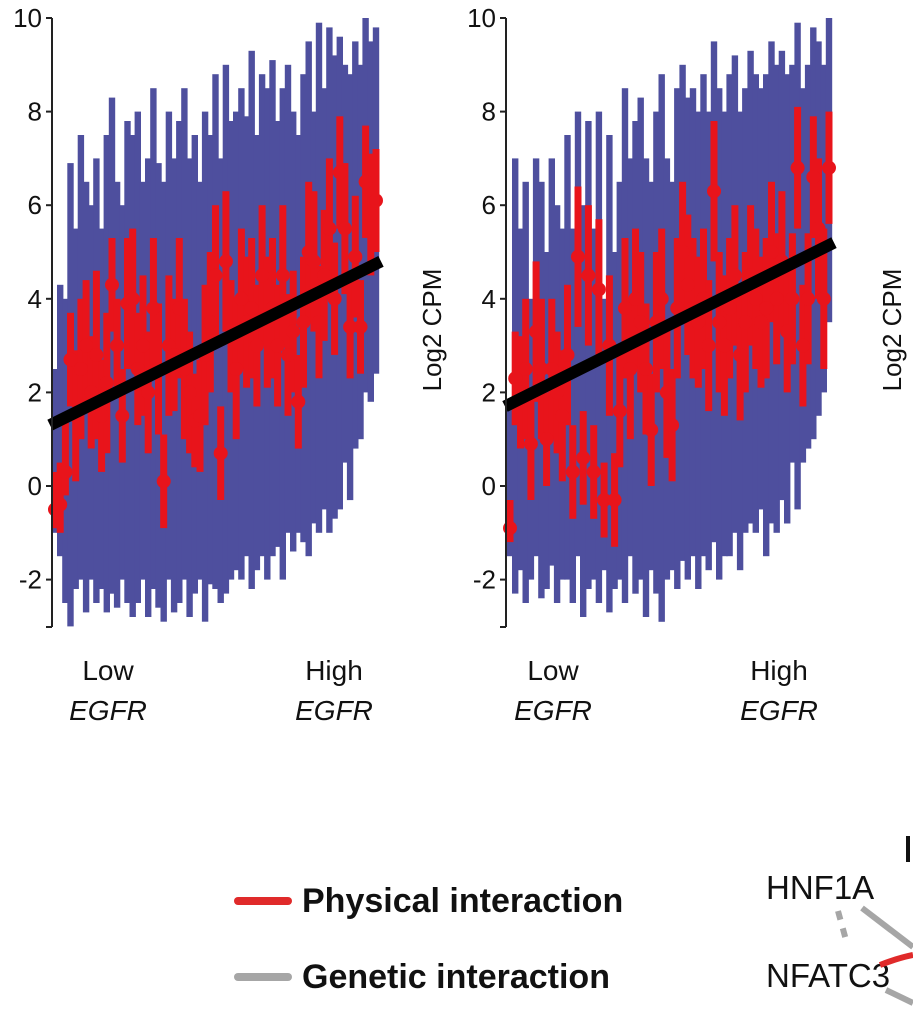 Image resolution: width=913 pixels, height=1009 pixels. I want to click on panel-1-points, so click(215, 341).